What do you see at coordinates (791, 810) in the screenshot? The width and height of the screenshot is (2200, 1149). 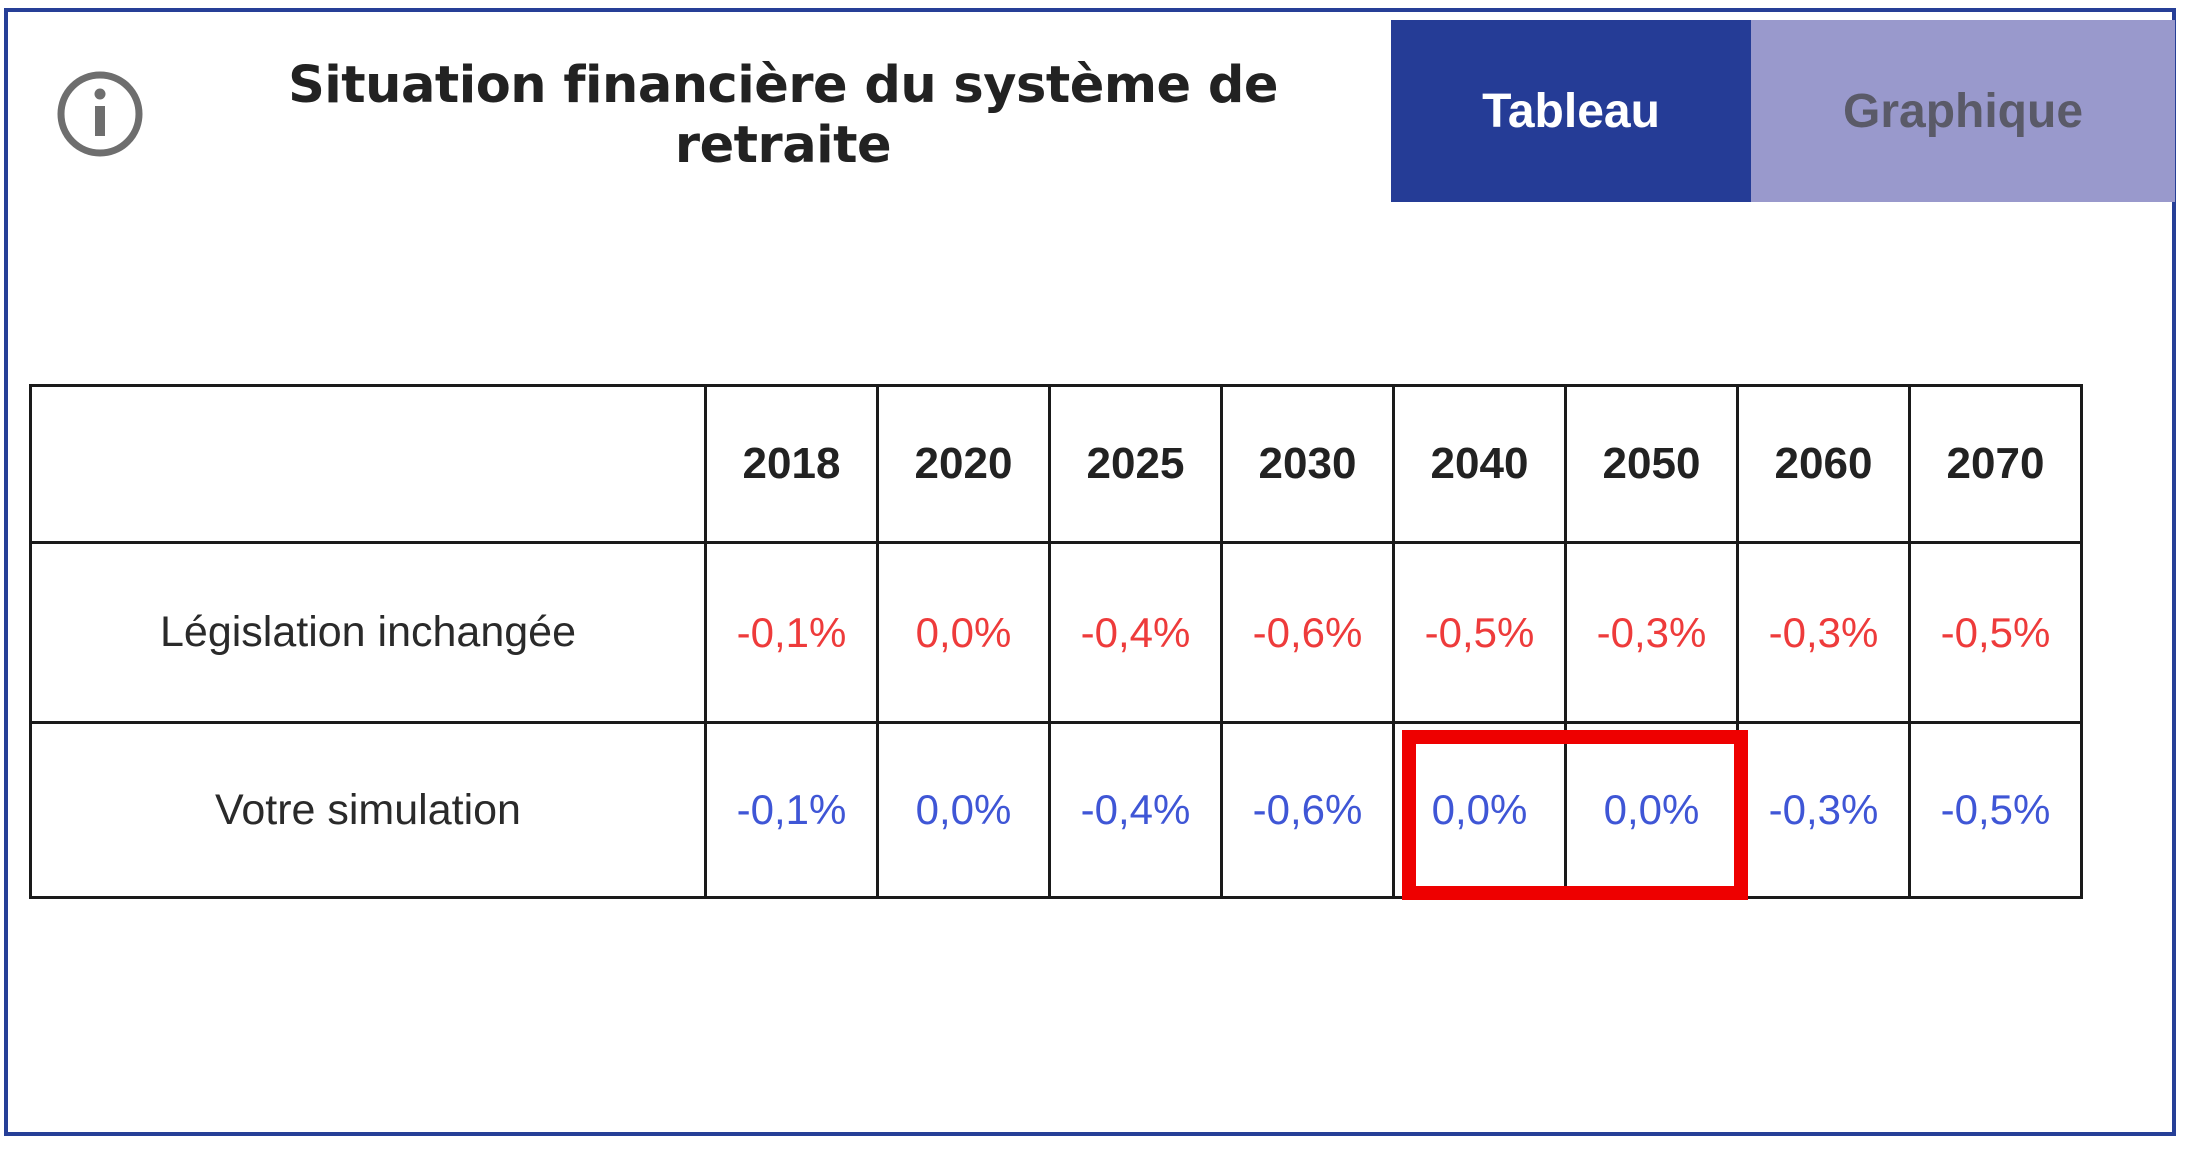 I see `simulation-value: -0,1%` at bounding box center [791, 810].